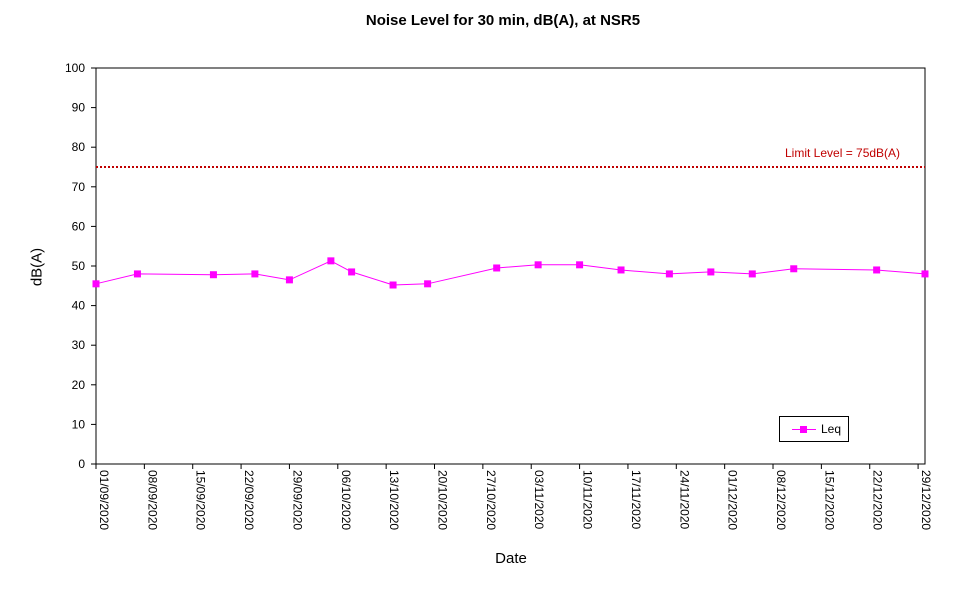 The width and height of the screenshot is (967, 590). I want to click on x-tick-label: 13/10/2020, so click(394, 500).